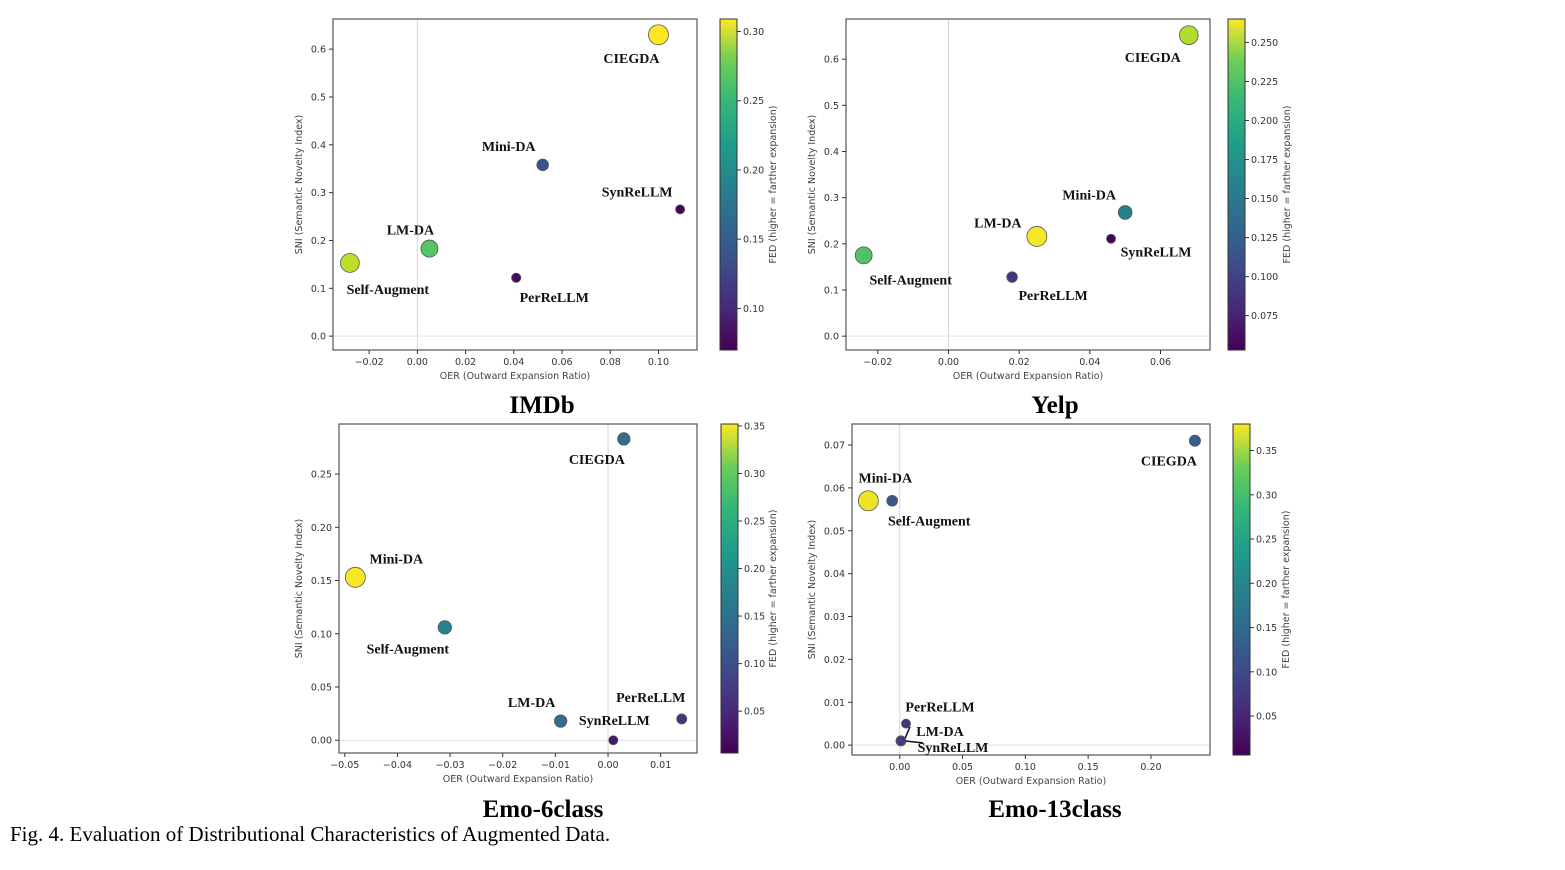 The height and width of the screenshot is (870, 1565). What do you see at coordinates (834, 446) in the screenshot?
I see `y-tick-label: 0.07` at bounding box center [834, 446].